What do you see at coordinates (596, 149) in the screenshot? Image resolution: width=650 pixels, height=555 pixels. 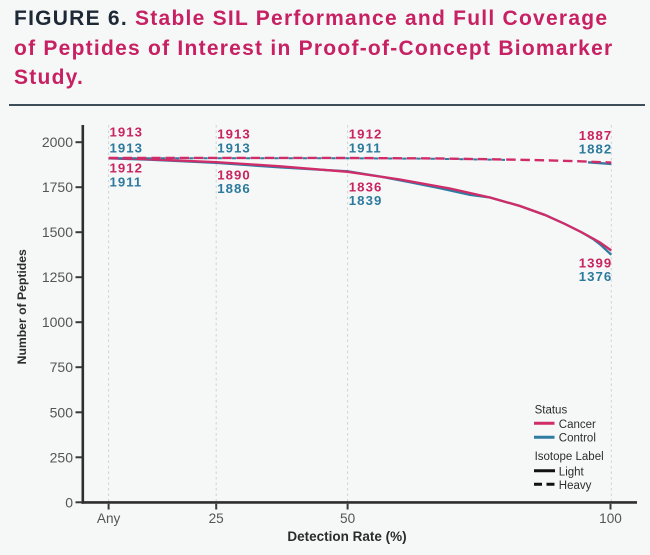 I see `svg-text: 1882` at bounding box center [596, 149].